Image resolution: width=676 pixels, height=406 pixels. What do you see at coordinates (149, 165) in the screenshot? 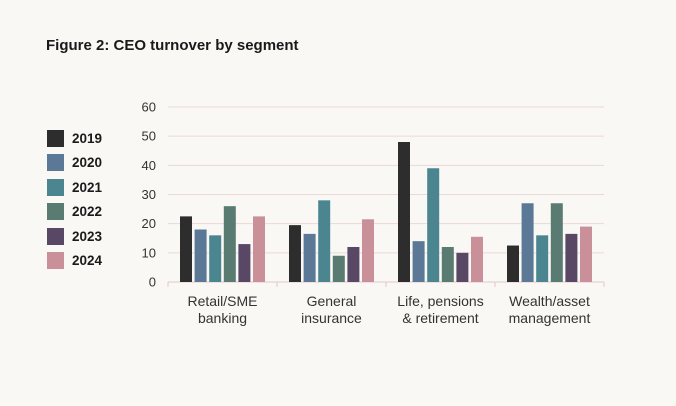
I see `y-tick-label: 40` at bounding box center [149, 165].